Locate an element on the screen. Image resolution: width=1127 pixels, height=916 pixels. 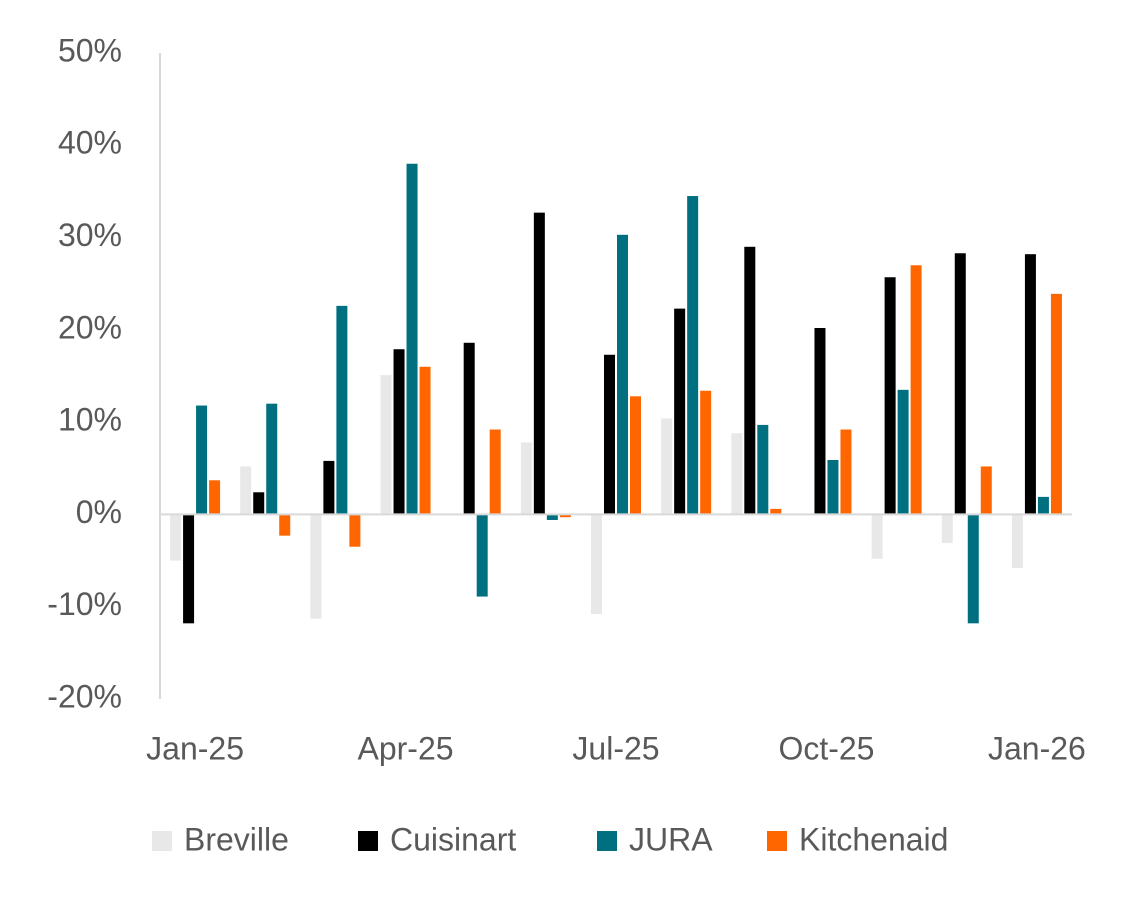
x-tick-label: Jul-25 is located at coordinates (615, 748).